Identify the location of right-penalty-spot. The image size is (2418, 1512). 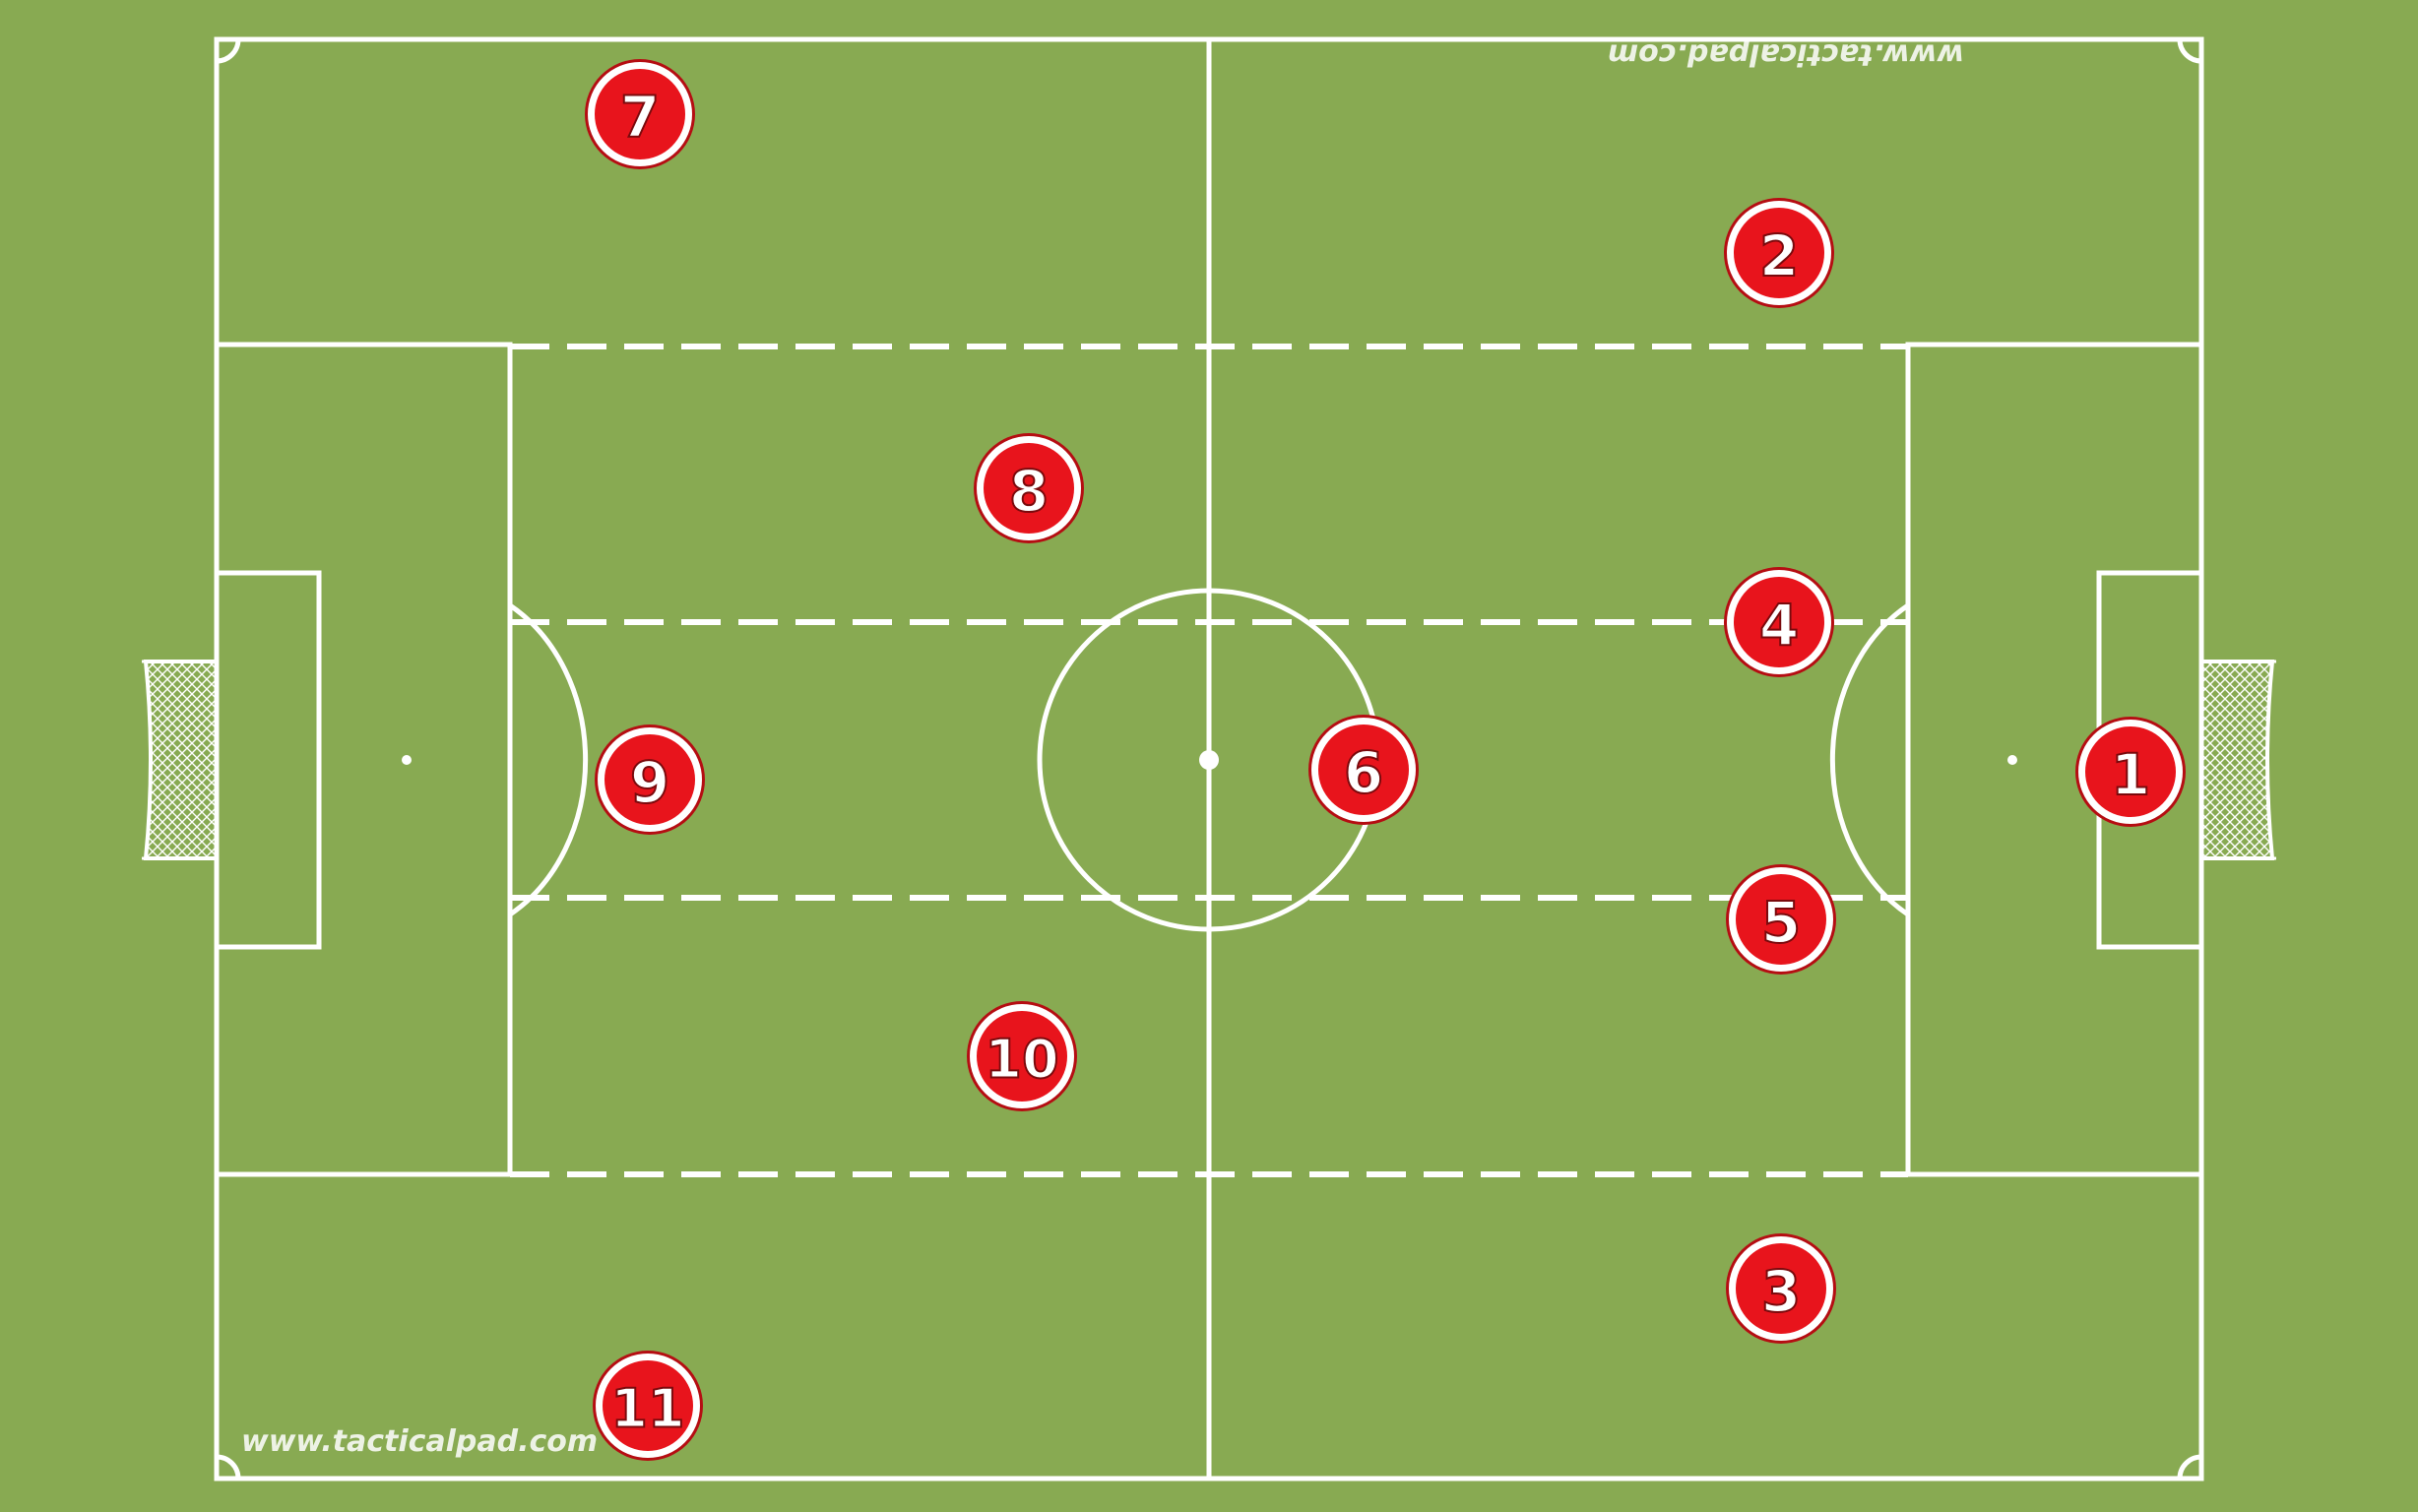
(2012, 760).